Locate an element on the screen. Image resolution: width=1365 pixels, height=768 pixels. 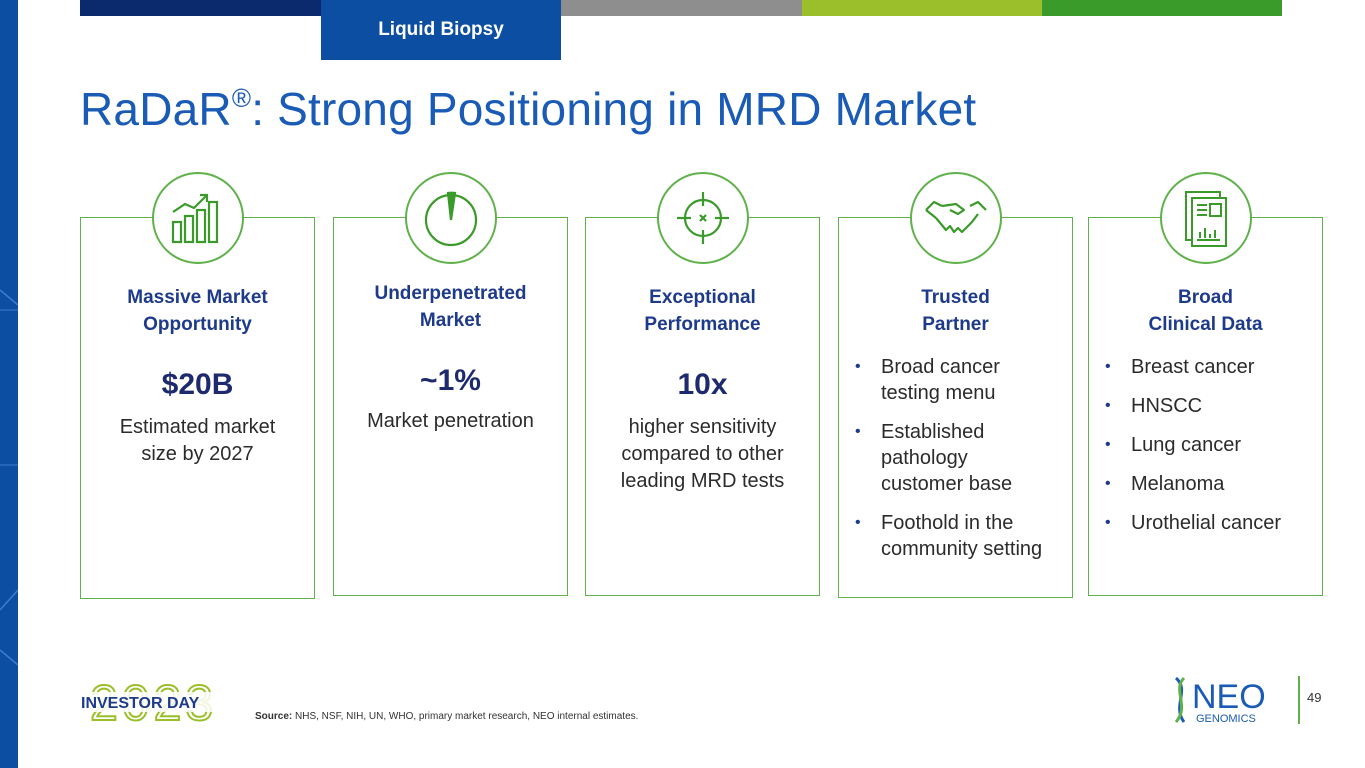
section-tab: Liquid Biopsy is located at coordinates (441, 30).